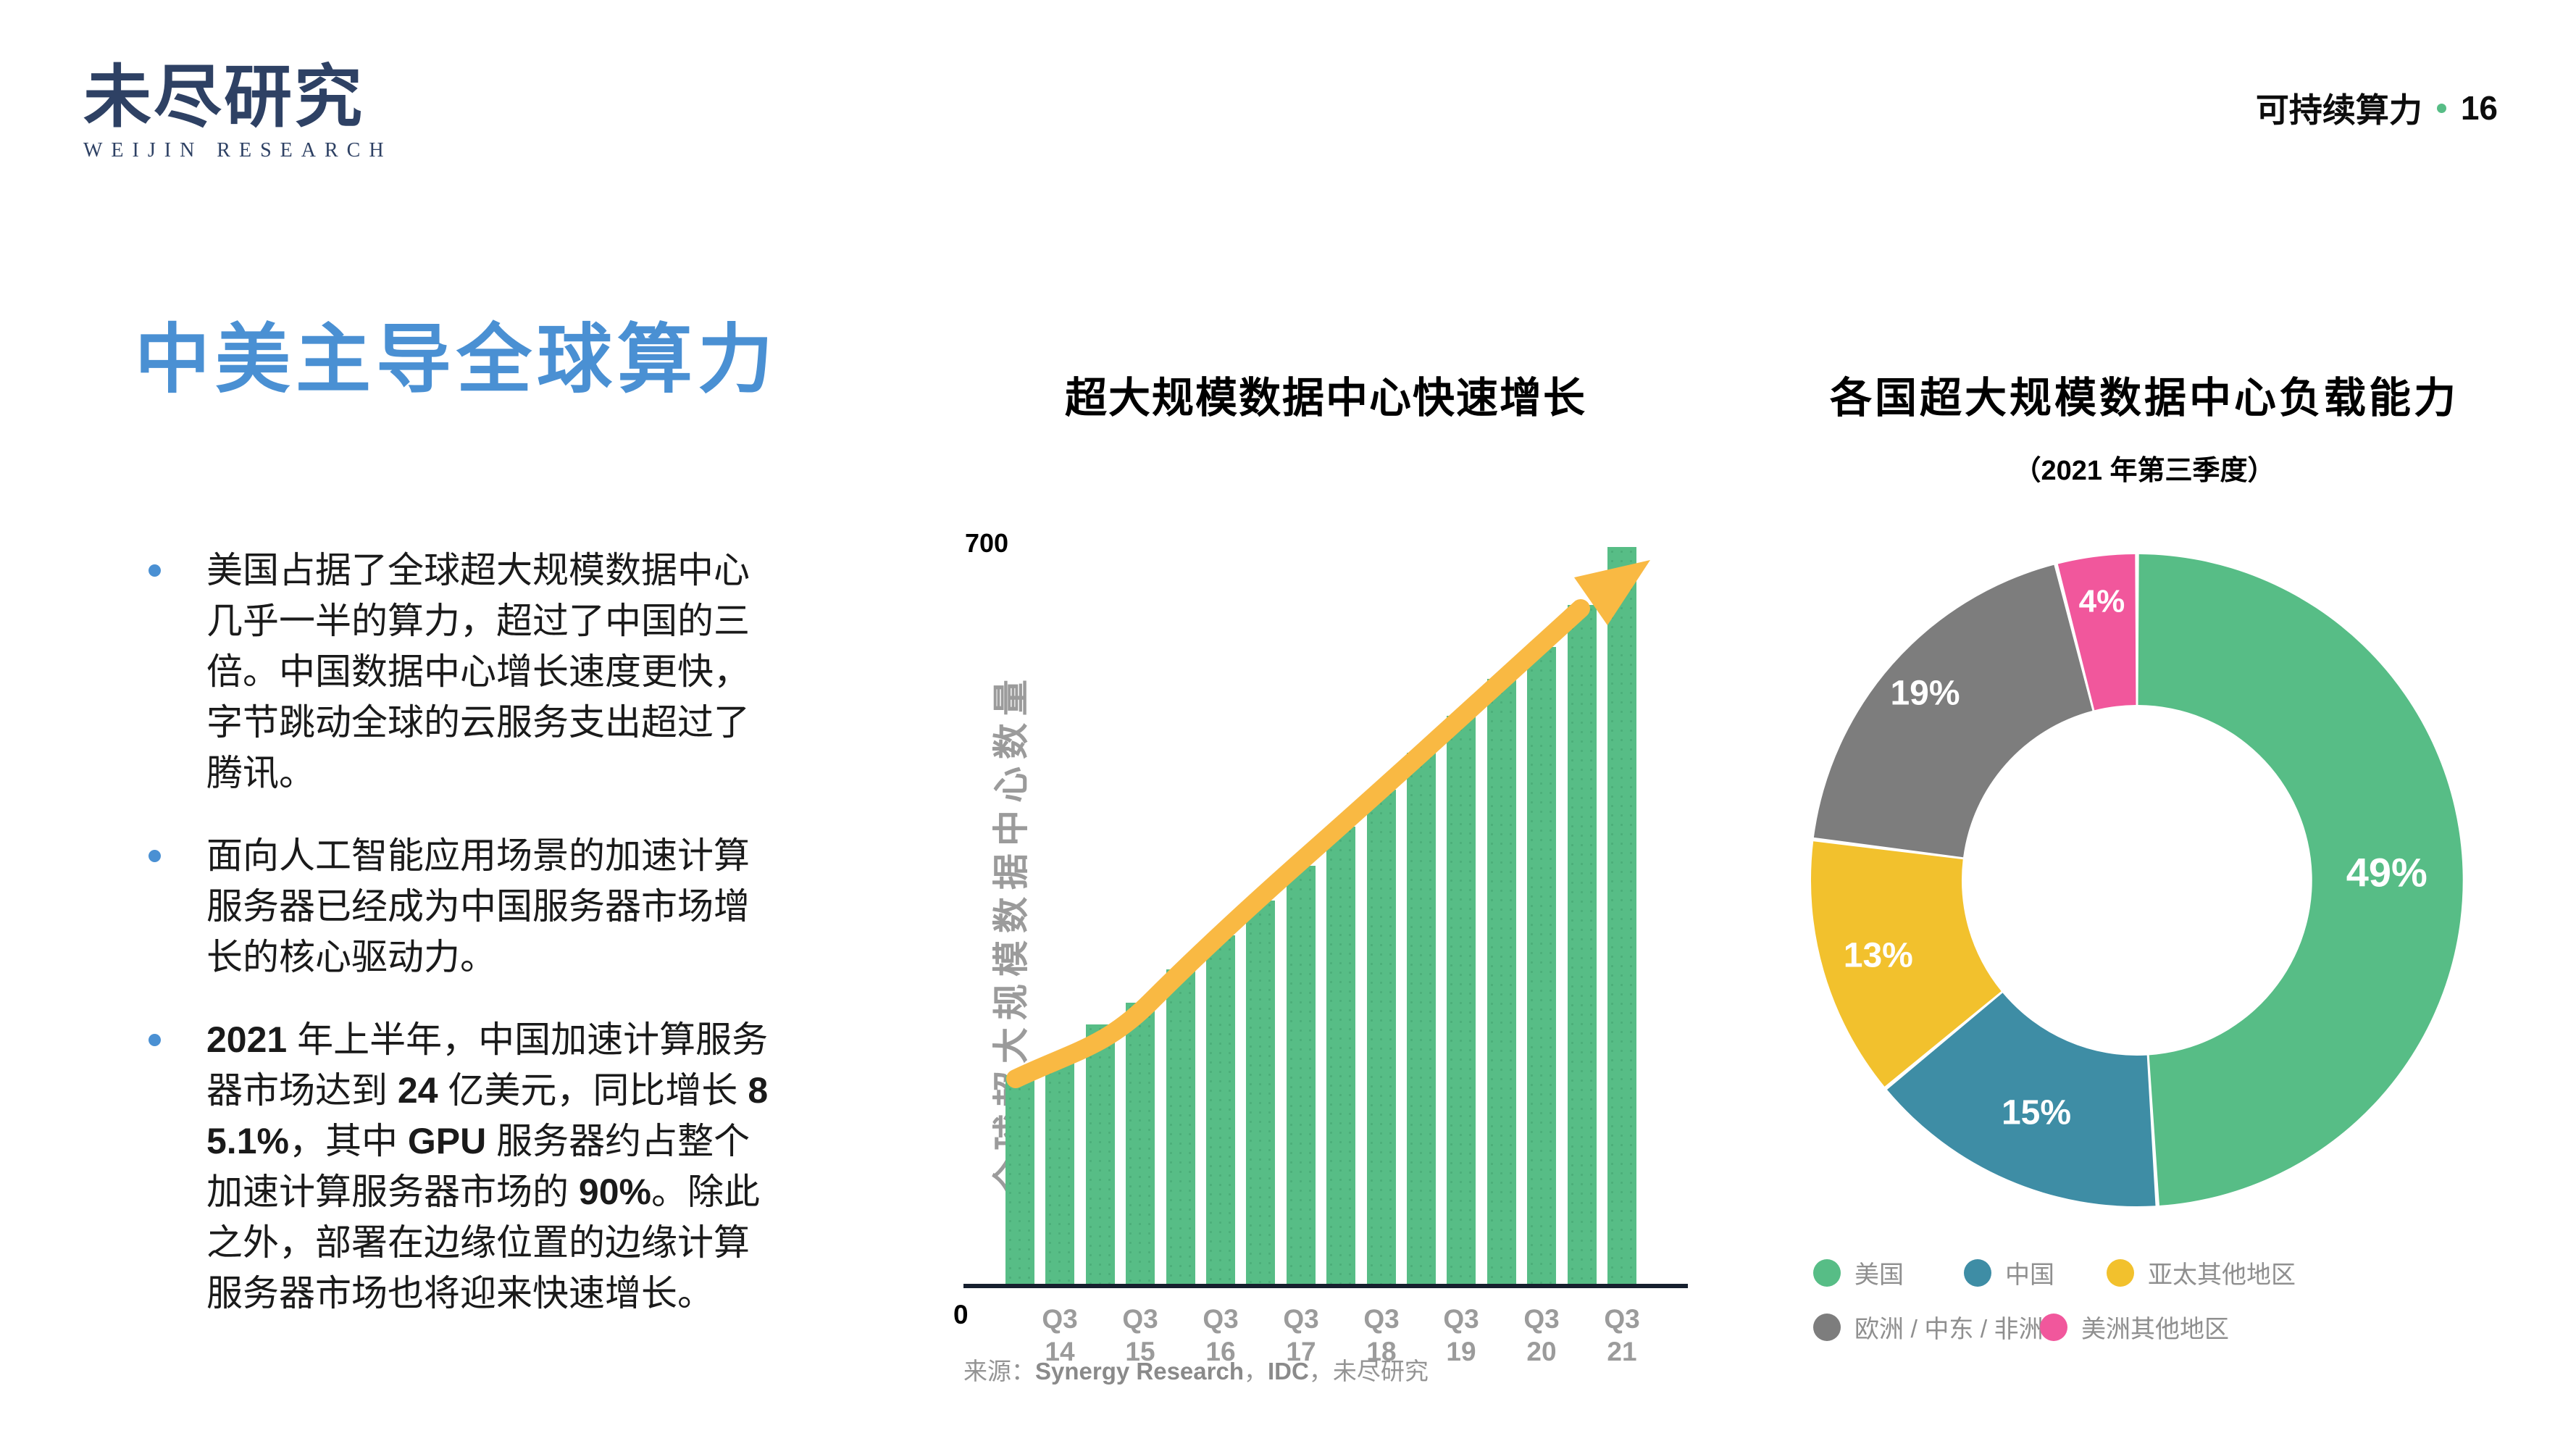 The image size is (2576, 1449). Describe the element at coordinates (1325, 1286) in the screenshot. I see `x-axis-line` at that location.